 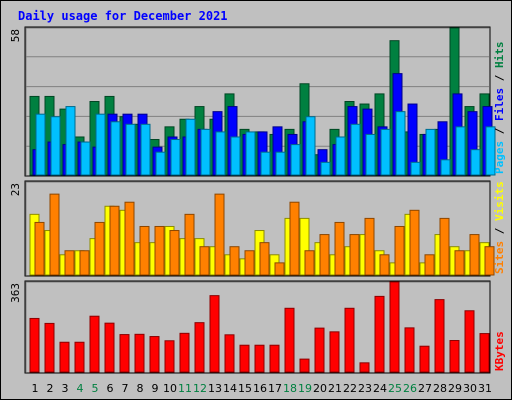 I want to click on legend-visits: Visits, so click(x=499, y=201).